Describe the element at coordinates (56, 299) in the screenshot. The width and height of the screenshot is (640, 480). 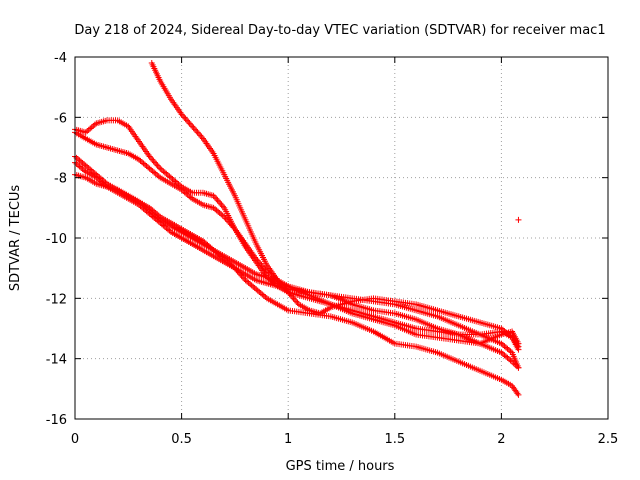
I see `y-tick-label: -12` at that location.